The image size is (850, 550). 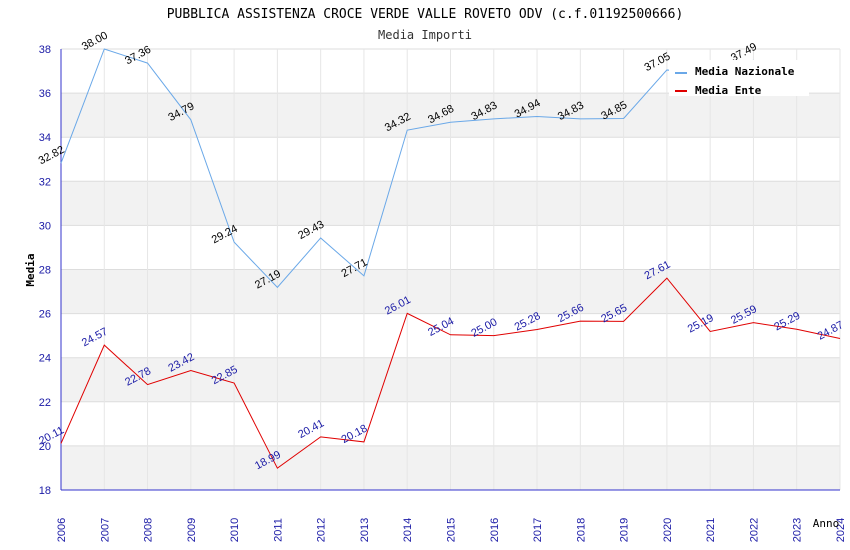 What do you see at coordinates (45, 50) in the screenshot?
I see `y-tick-label: 38` at bounding box center [45, 50].